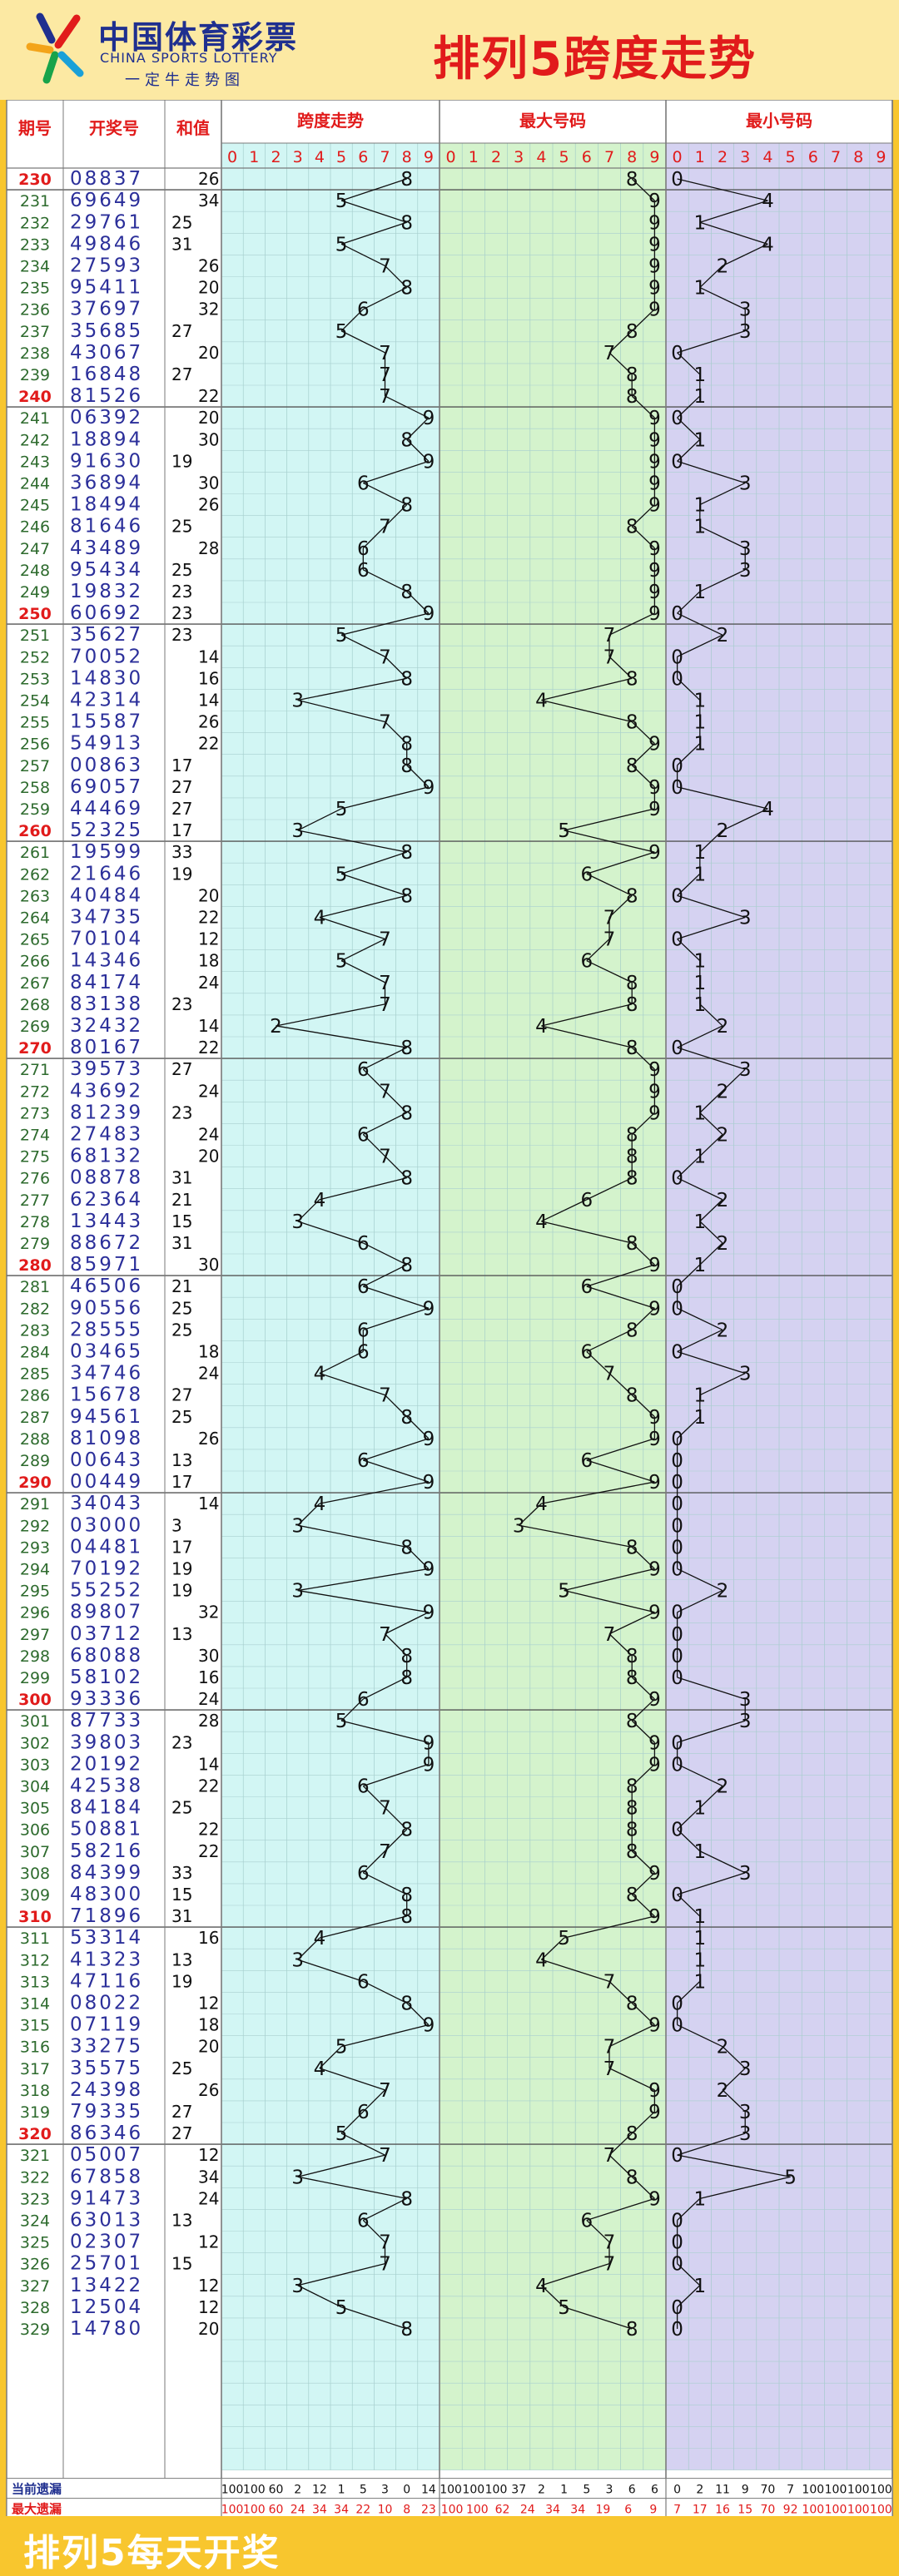  Describe the element at coordinates (106, 961) in the screenshot. I see `number-cell: 14346` at that location.